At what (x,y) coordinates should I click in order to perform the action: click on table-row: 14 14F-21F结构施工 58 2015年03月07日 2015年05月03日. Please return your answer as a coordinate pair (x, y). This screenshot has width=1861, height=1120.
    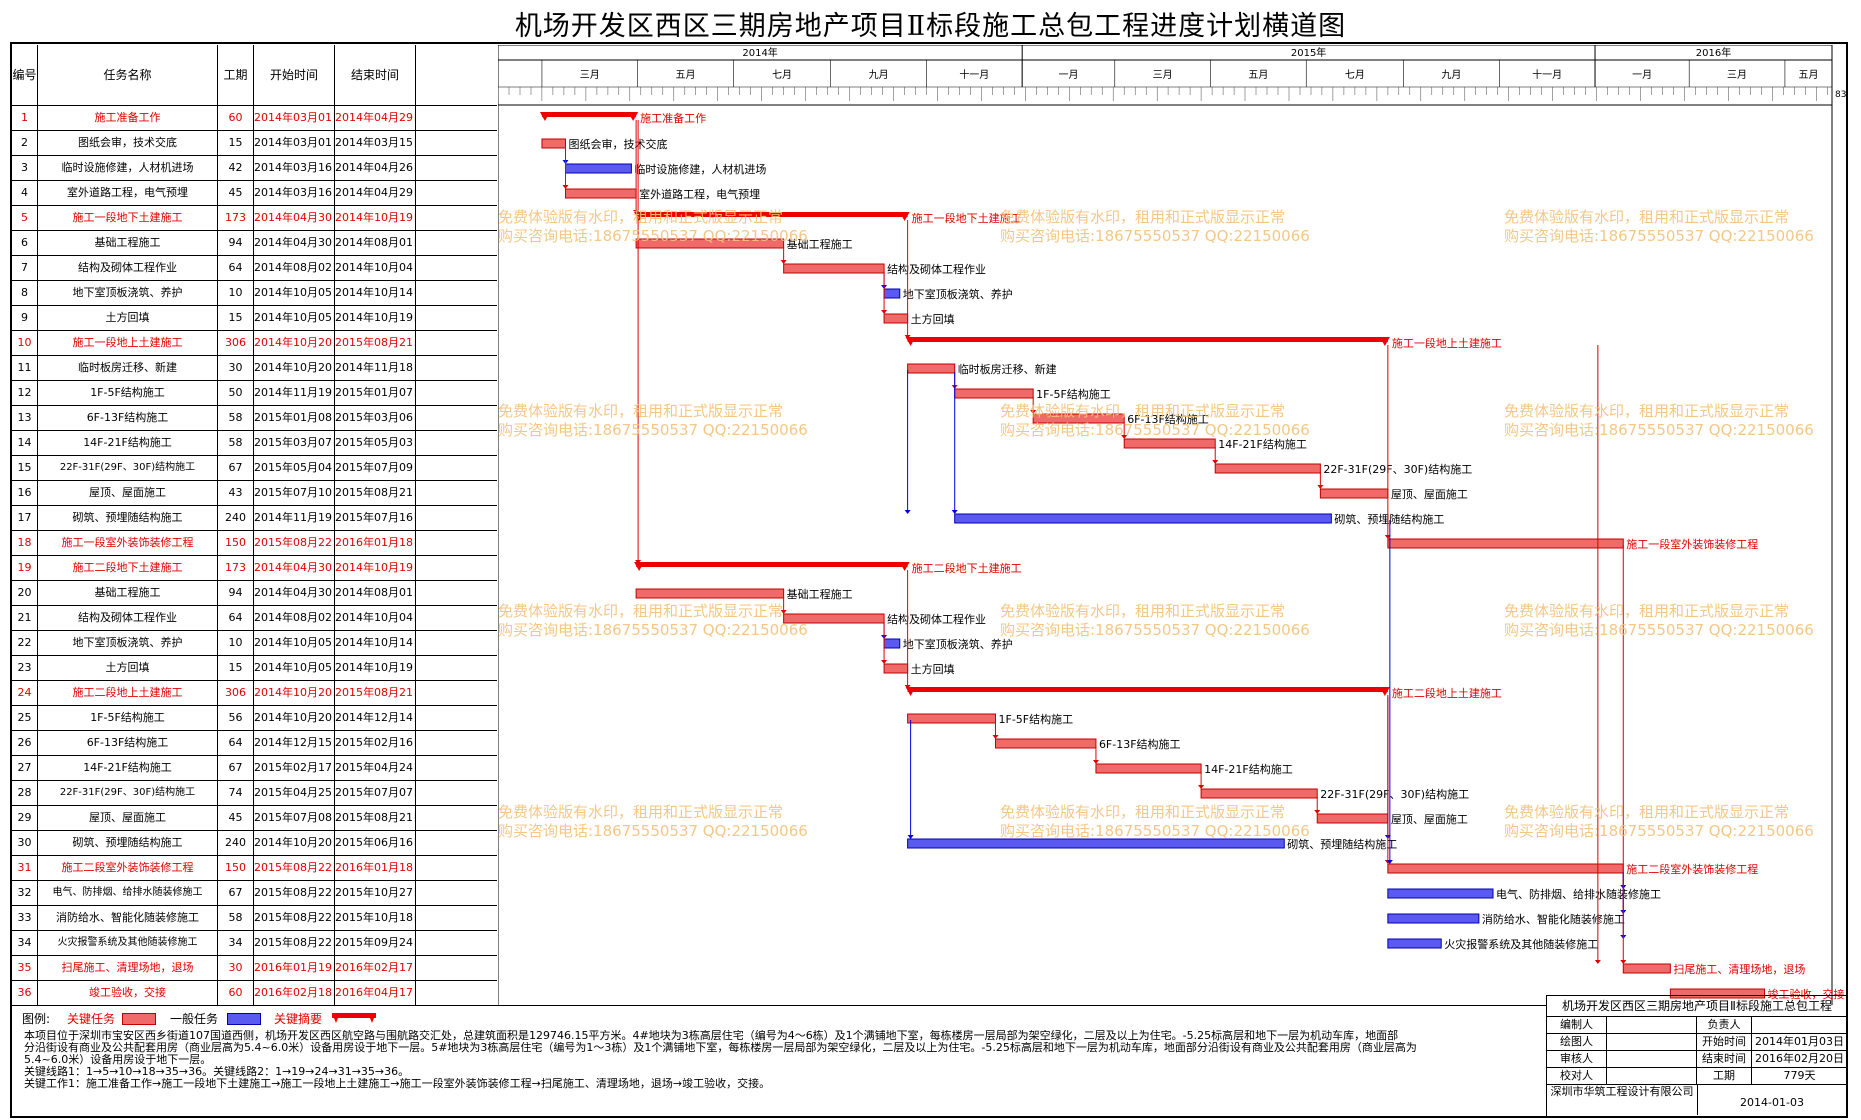
    Looking at the image, I should click on (254, 443).